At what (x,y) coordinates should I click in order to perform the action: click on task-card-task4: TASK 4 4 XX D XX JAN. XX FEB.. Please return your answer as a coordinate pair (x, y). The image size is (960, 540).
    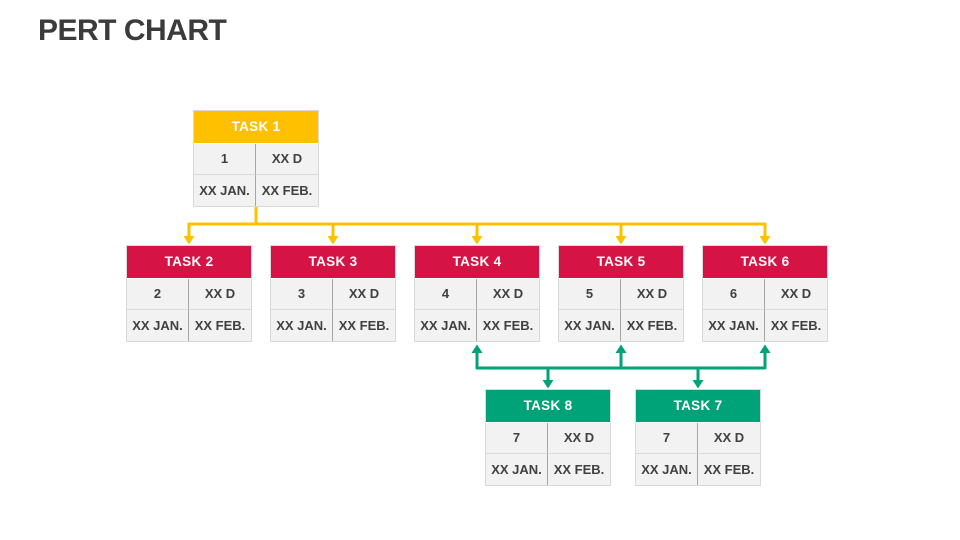
    Looking at the image, I should click on (477, 293).